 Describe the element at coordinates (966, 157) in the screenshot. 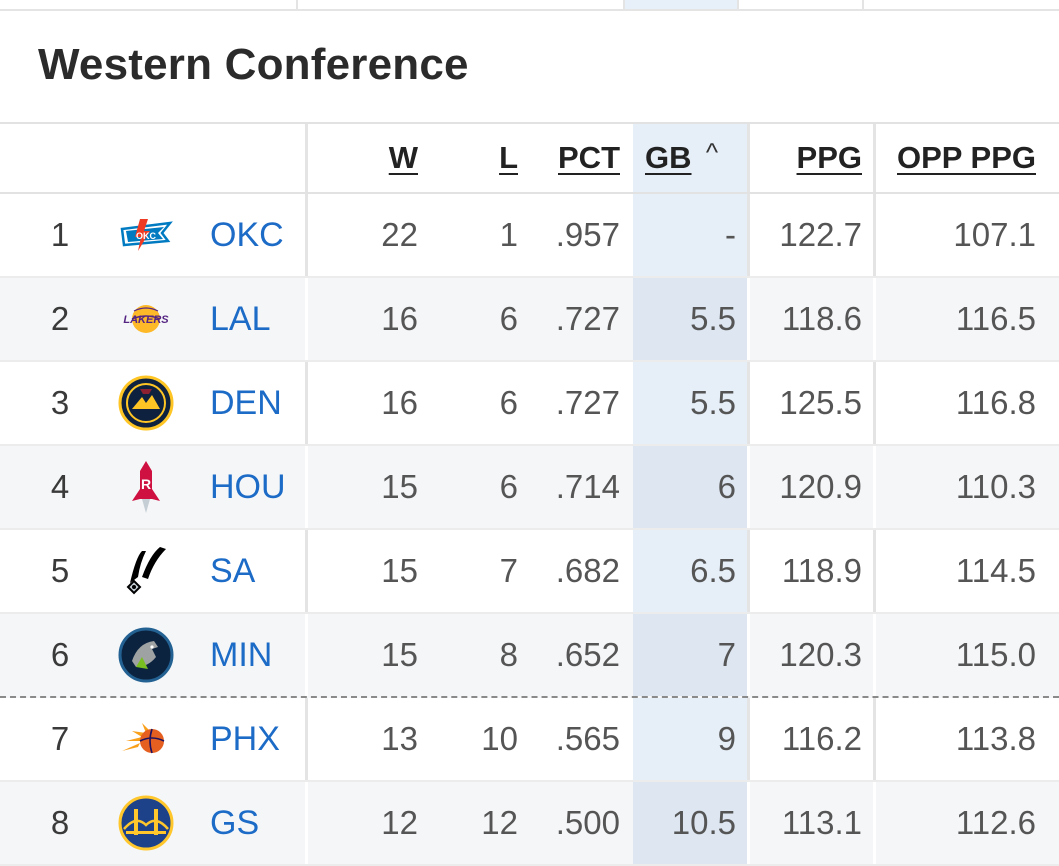

I see `header-opp-ppg: OPP PPG` at that location.